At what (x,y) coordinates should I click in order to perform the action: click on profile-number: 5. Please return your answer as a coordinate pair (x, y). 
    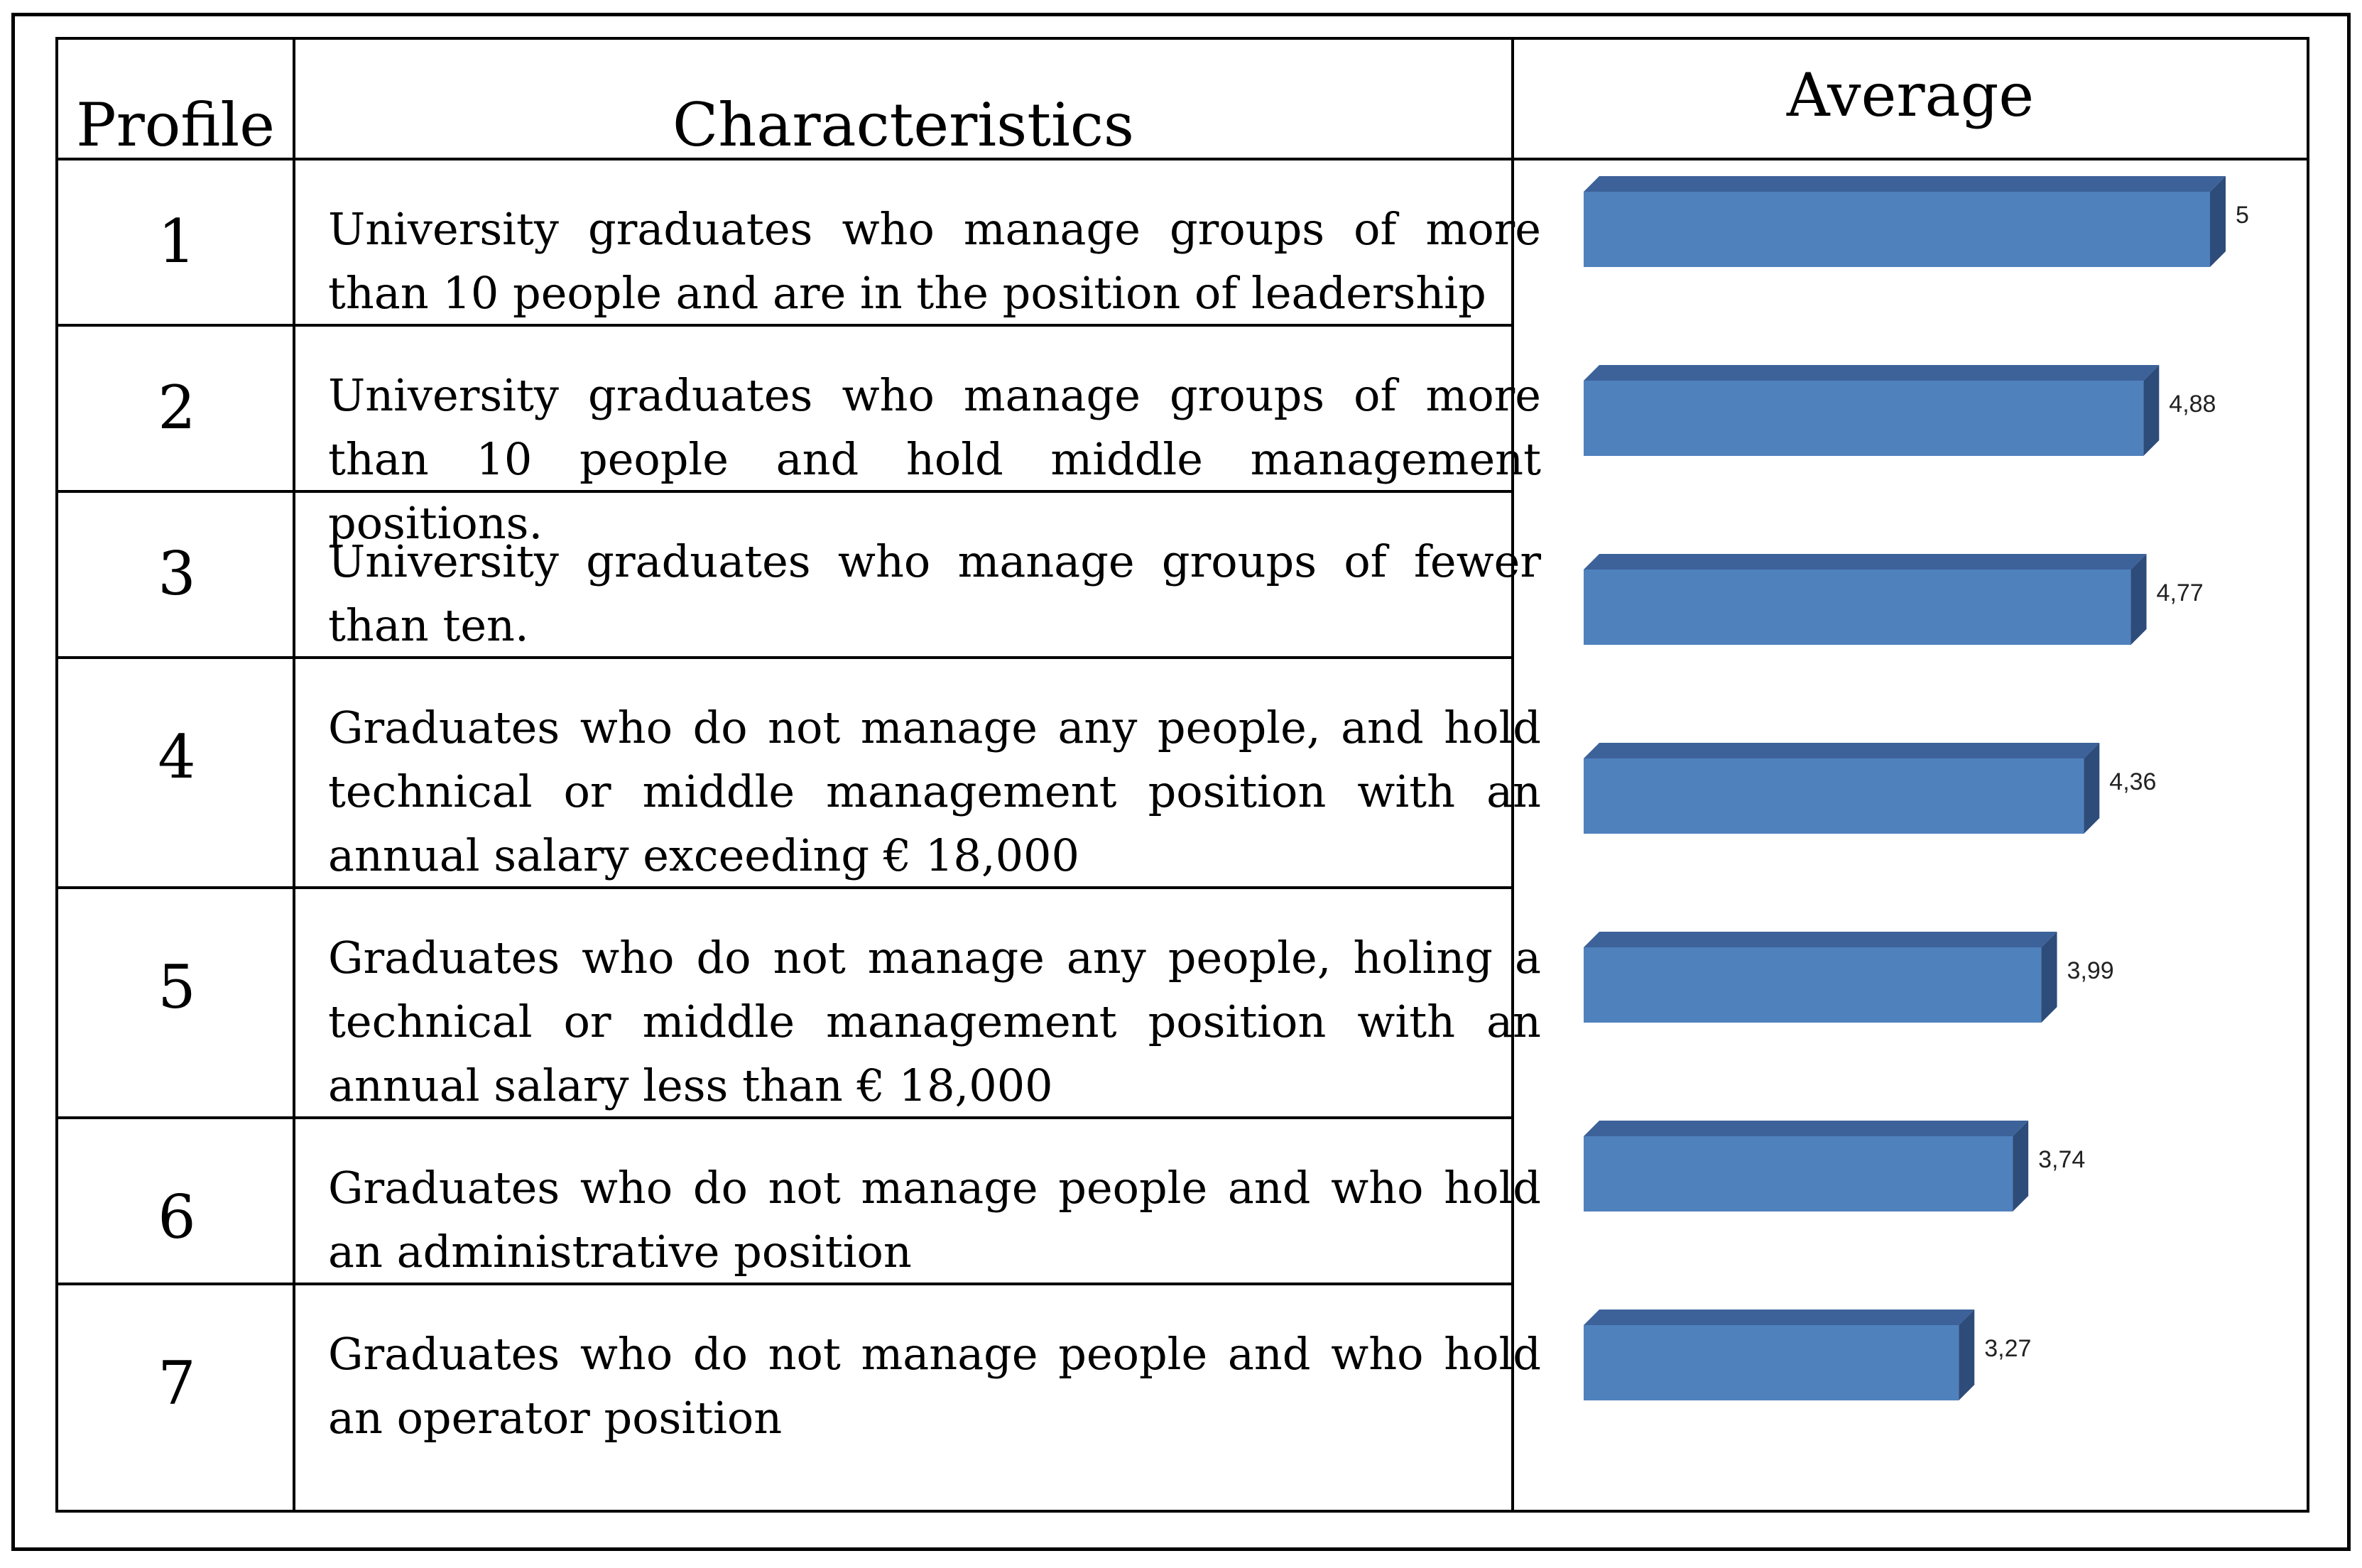
    Looking at the image, I should click on (177, 987).